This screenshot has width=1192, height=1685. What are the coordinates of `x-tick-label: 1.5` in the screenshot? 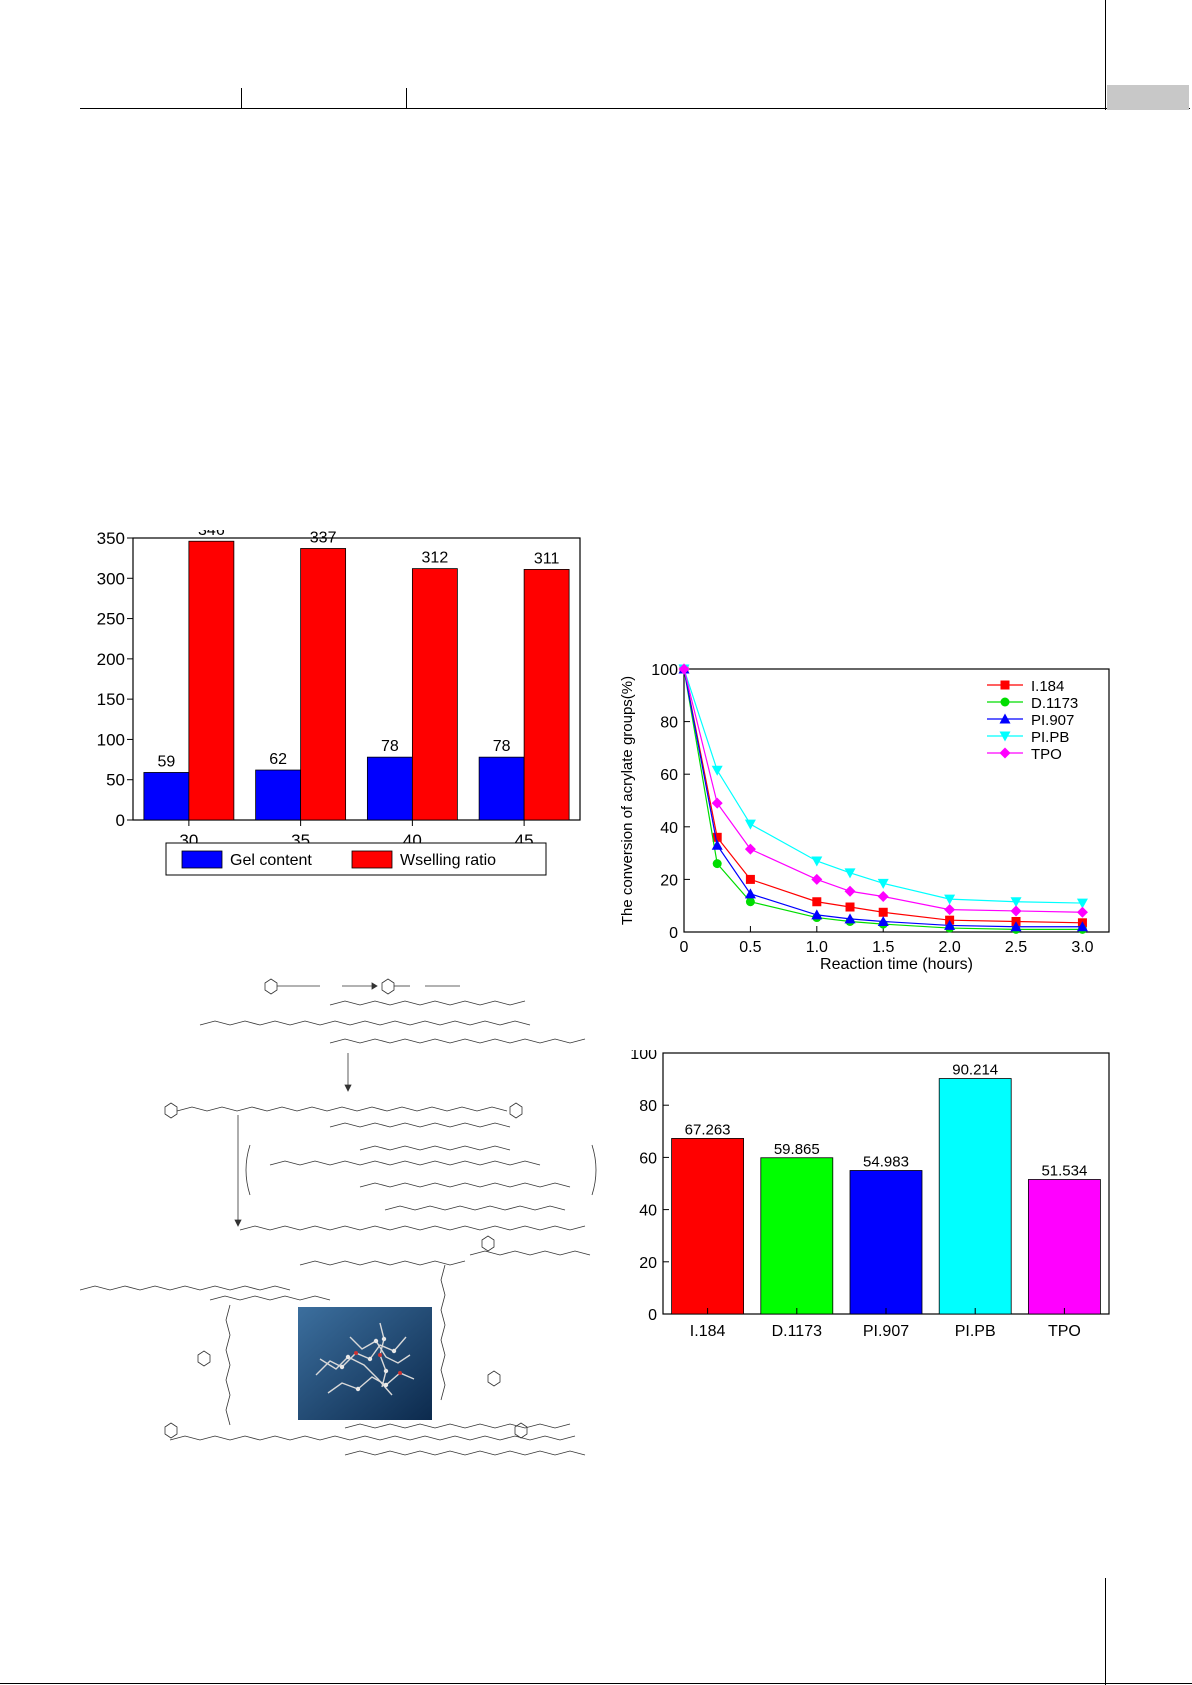 It's located at (883, 947).